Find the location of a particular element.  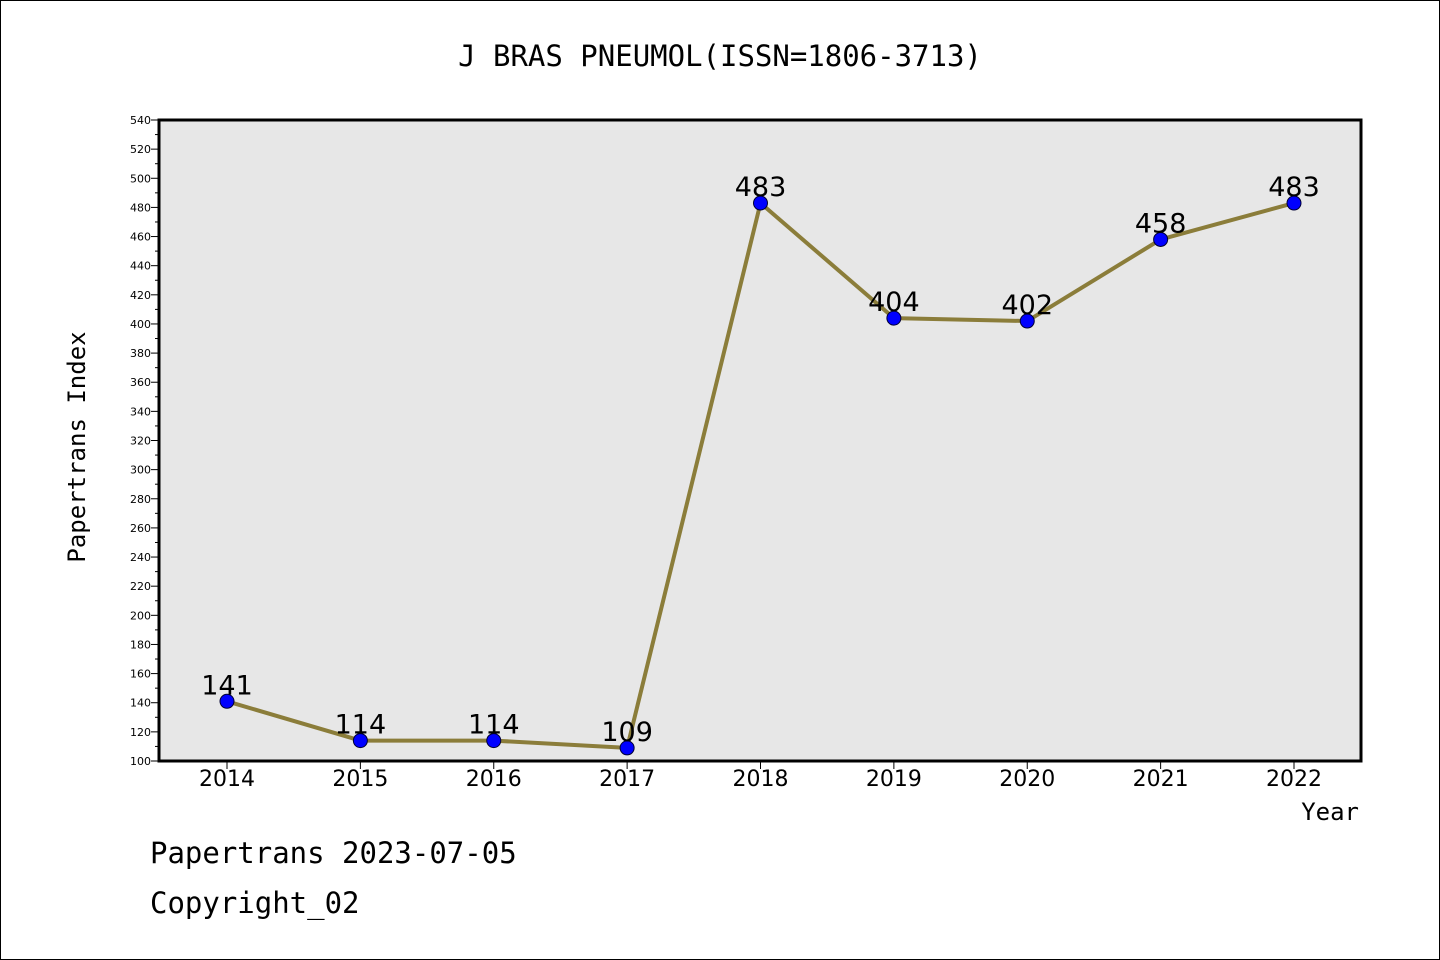

data-label: 402 is located at coordinates (1027, 305).